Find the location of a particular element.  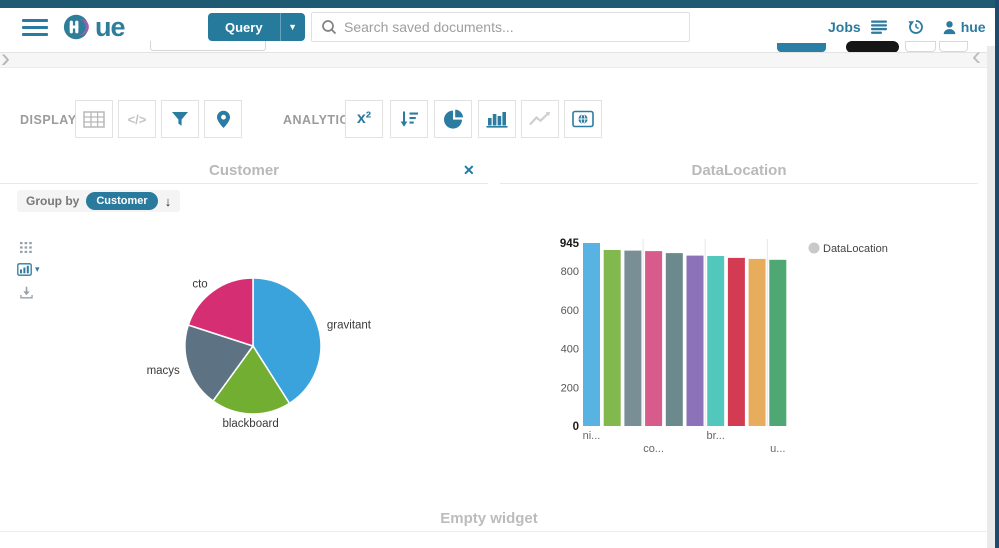

bar-chart-widget-button is located at coordinates (497, 119).